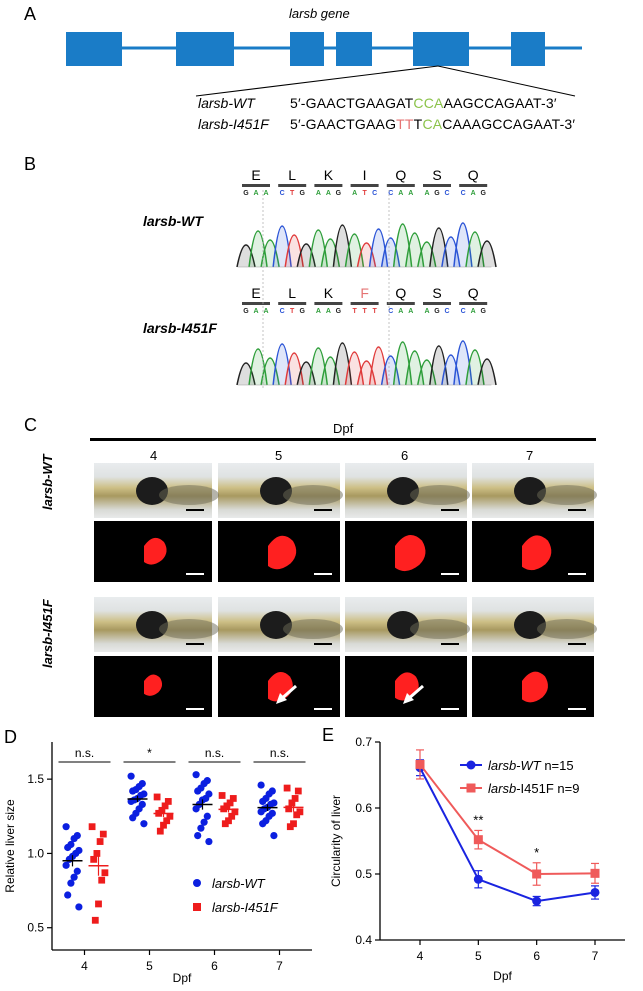 This screenshot has height=991, width=643. Describe the element at coordinates (30, 164) in the screenshot. I see `panel-b-letter: B` at that location.